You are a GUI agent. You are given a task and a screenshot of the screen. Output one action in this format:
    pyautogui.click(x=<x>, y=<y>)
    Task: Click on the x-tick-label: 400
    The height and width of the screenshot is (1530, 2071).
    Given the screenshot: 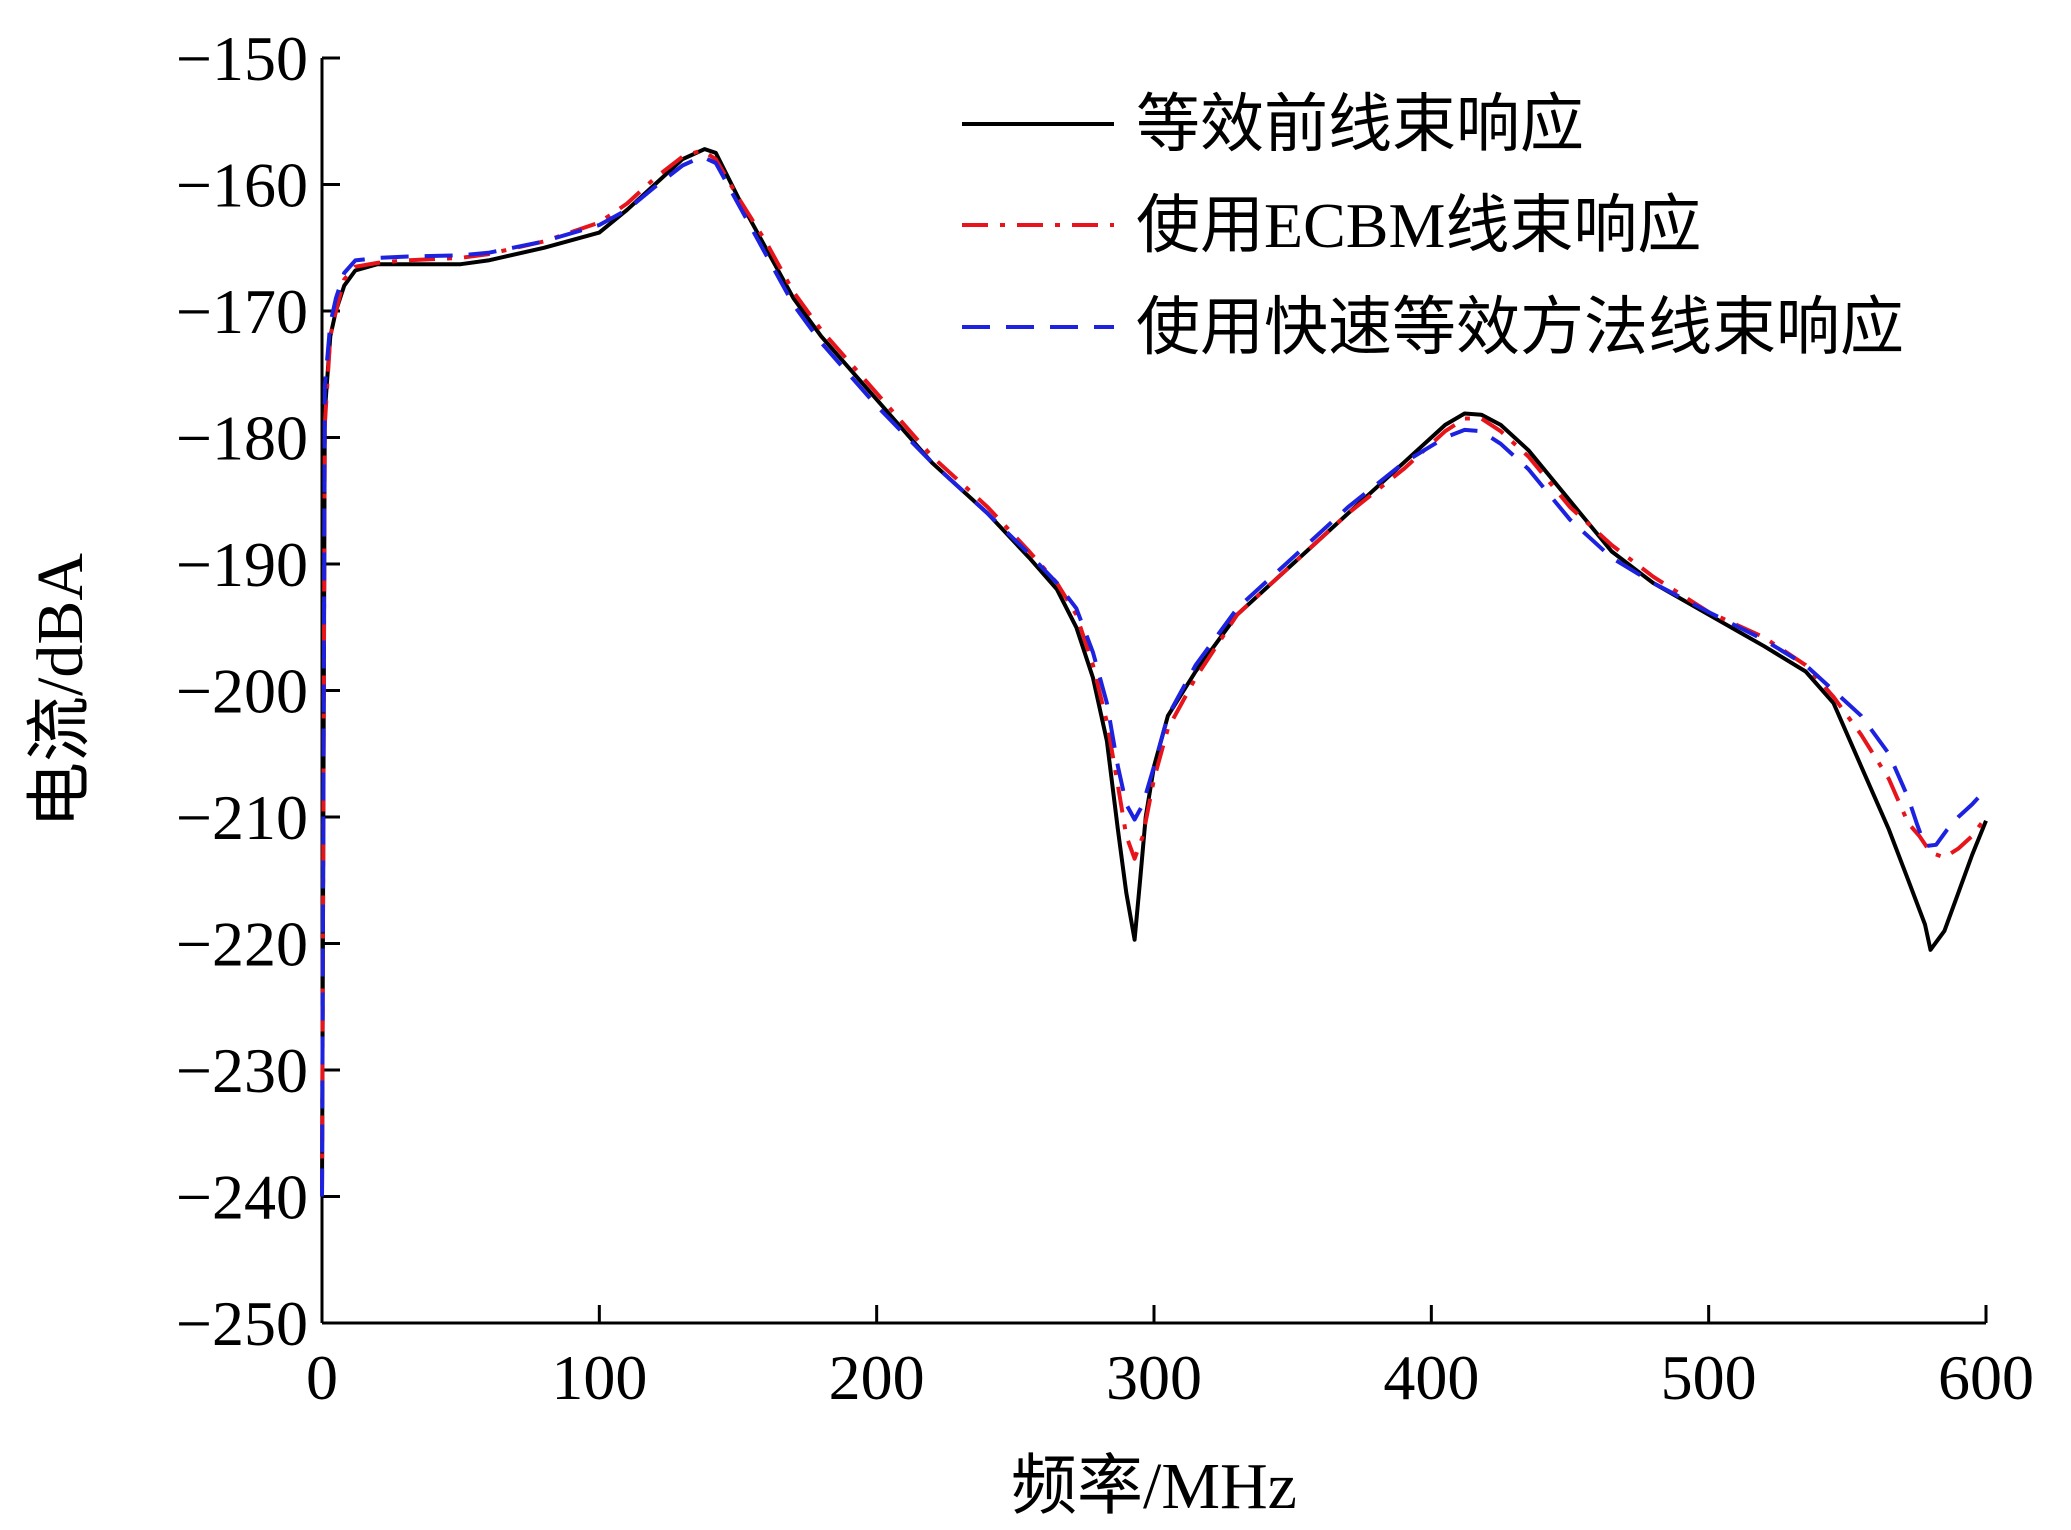 What is the action you would take?
    pyautogui.click(x=1431, y=1377)
    